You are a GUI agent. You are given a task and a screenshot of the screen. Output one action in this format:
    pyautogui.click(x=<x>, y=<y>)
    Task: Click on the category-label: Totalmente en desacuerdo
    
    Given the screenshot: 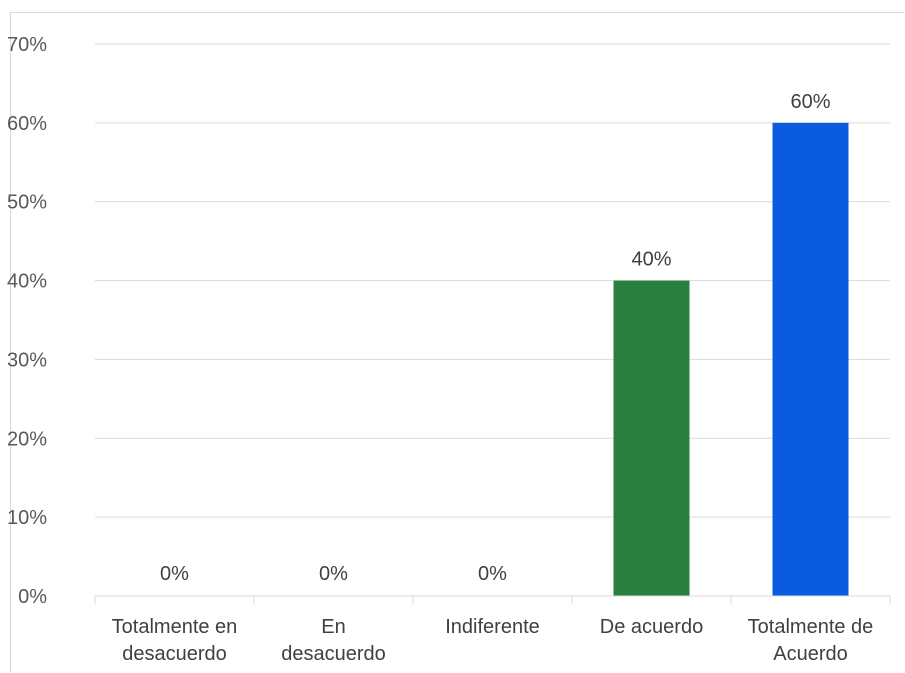 What is the action you would take?
    pyautogui.click(x=175, y=640)
    